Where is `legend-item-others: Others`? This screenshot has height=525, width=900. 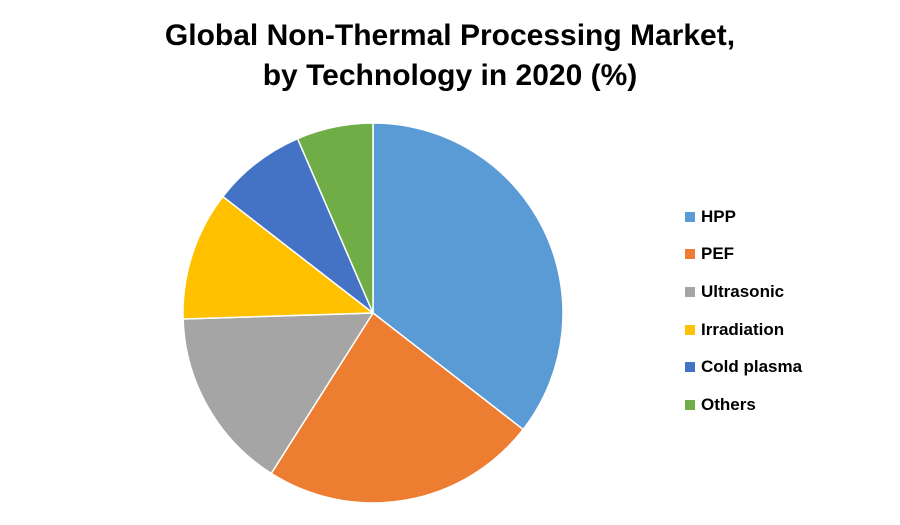 legend-item-others: Others is located at coordinates (743, 405).